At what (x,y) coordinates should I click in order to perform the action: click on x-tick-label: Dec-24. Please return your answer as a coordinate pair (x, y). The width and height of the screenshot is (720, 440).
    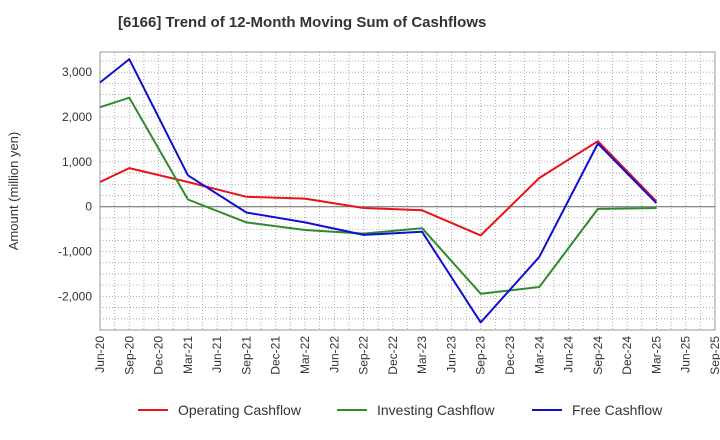
    Looking at the image, I should click on (627, 355).